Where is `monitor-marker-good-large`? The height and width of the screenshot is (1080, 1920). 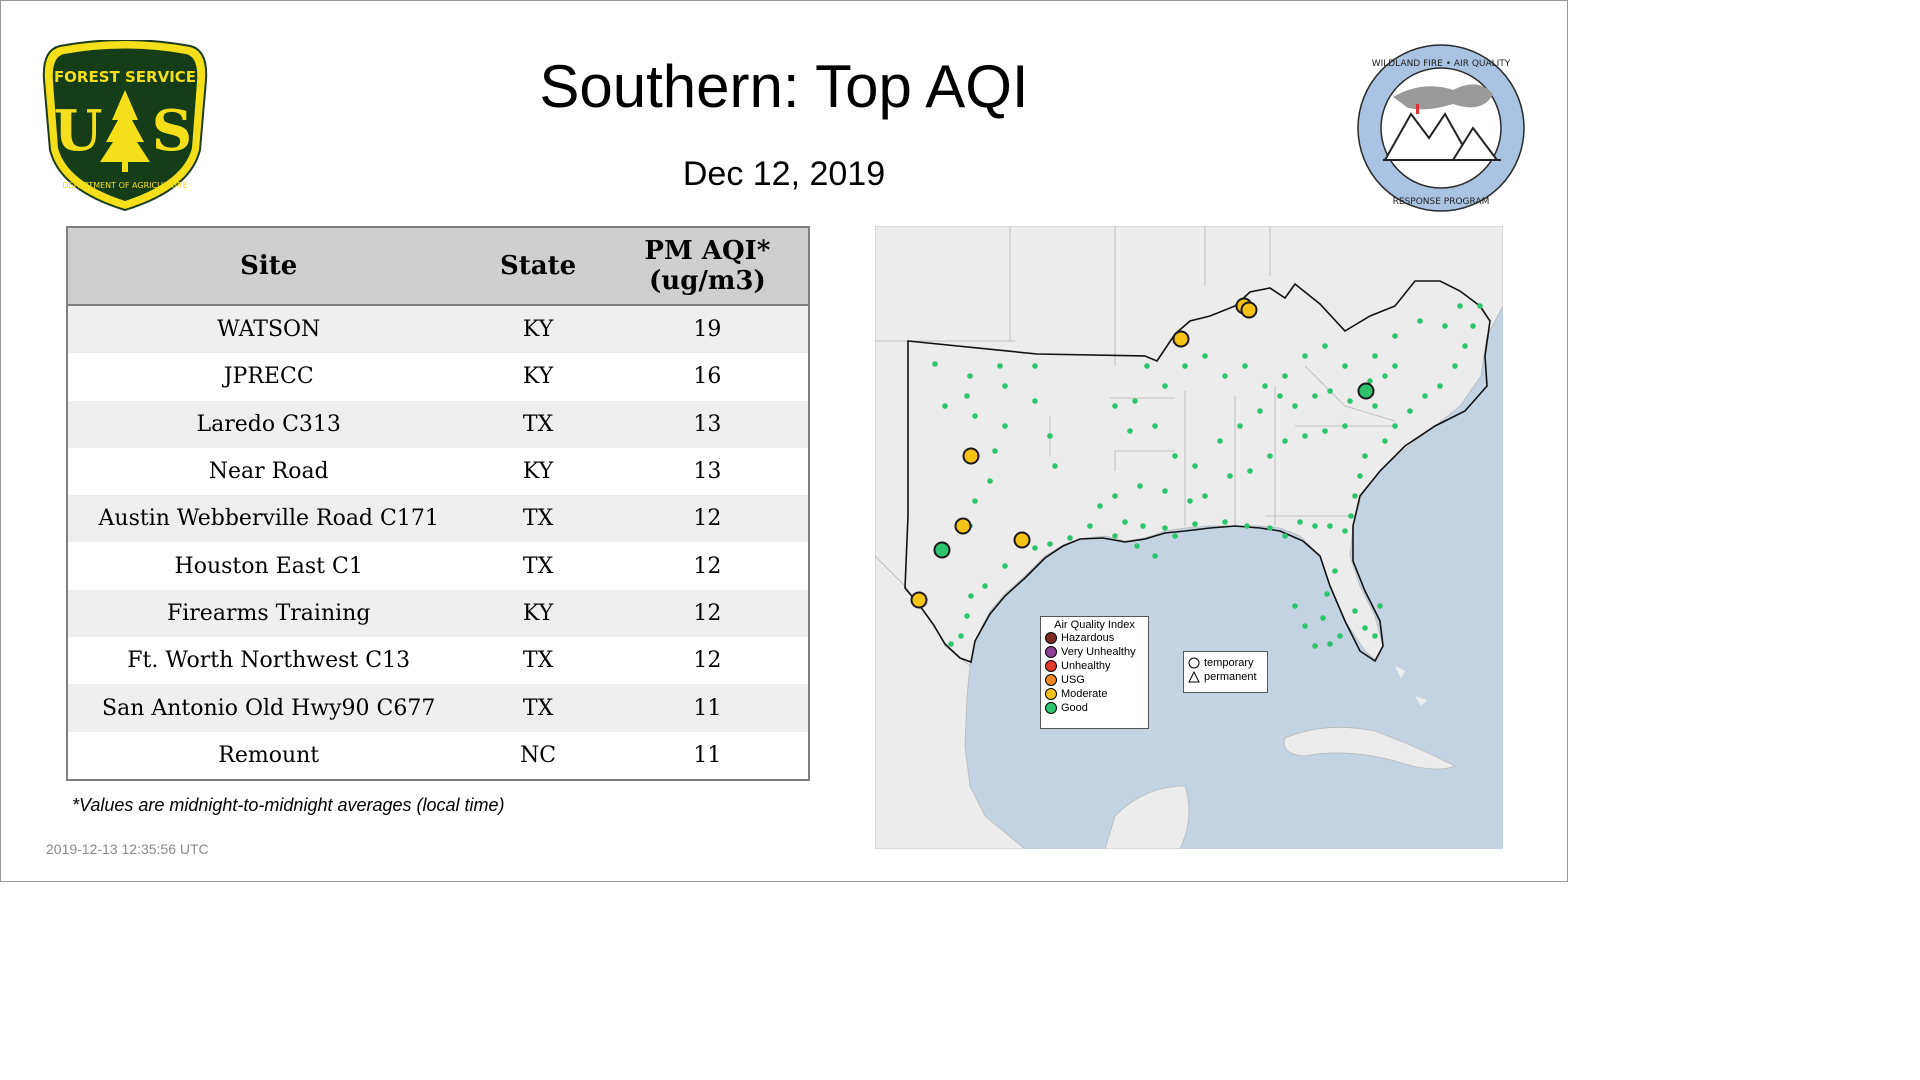 monitor-marker-good-large is located at coordinates (942, 550).